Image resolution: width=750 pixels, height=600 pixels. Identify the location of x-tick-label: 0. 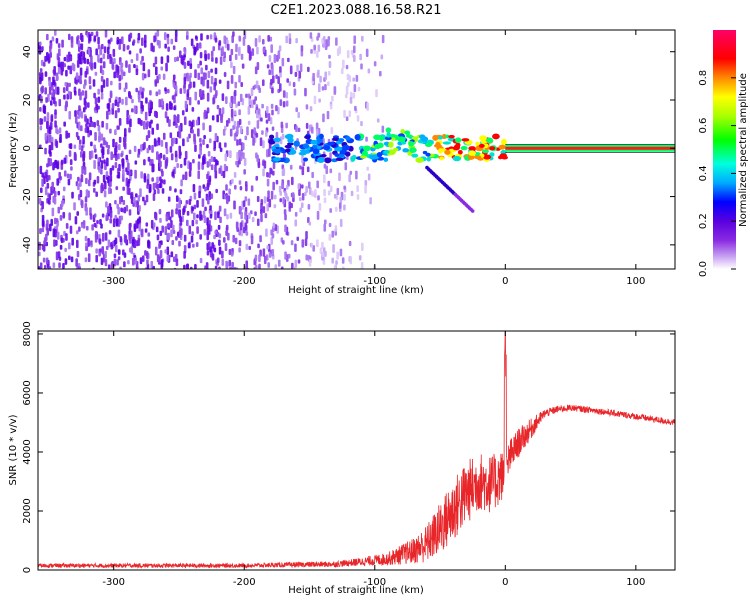
(505, 281).